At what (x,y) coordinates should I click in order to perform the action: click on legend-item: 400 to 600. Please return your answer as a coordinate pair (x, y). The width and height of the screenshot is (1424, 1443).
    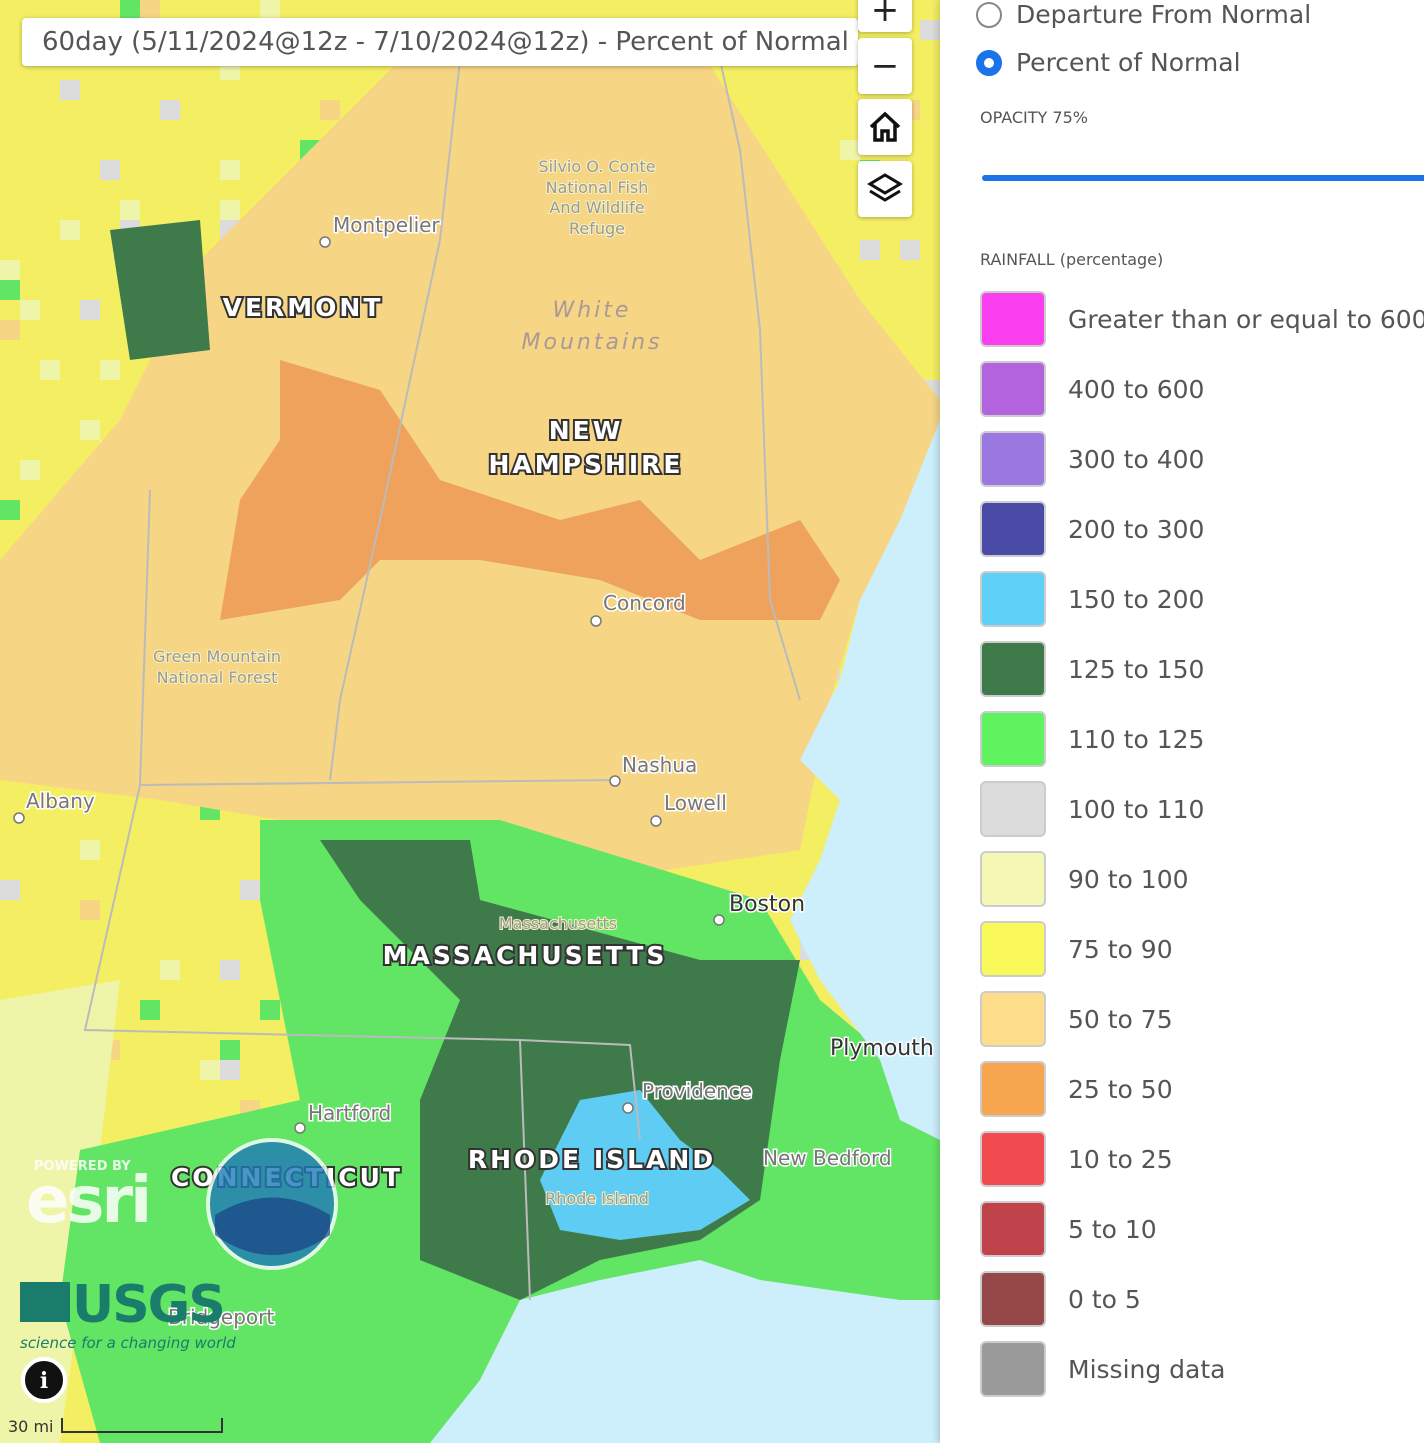
    Looking at the image, I should click on (1092, 389).